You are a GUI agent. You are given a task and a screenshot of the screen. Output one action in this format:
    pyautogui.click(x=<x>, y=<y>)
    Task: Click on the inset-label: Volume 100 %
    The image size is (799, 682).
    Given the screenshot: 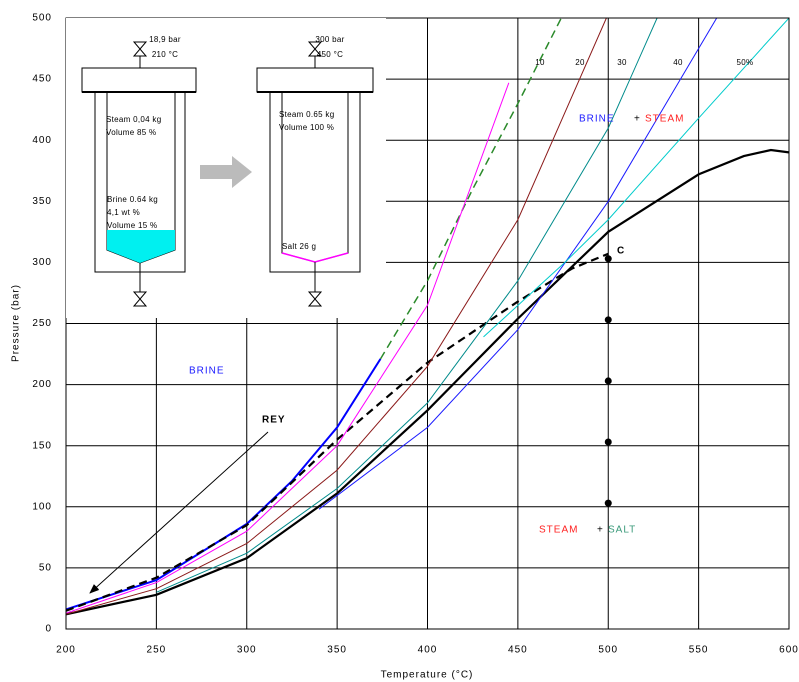 What is the action you would take?
    pyautogui.click(x=306, y=127)
    